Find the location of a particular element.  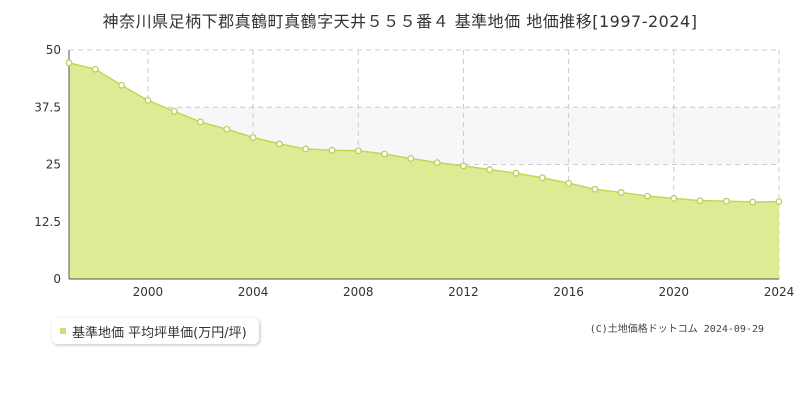

x-tick-label: 2012 is located at coordinates (463, 292).